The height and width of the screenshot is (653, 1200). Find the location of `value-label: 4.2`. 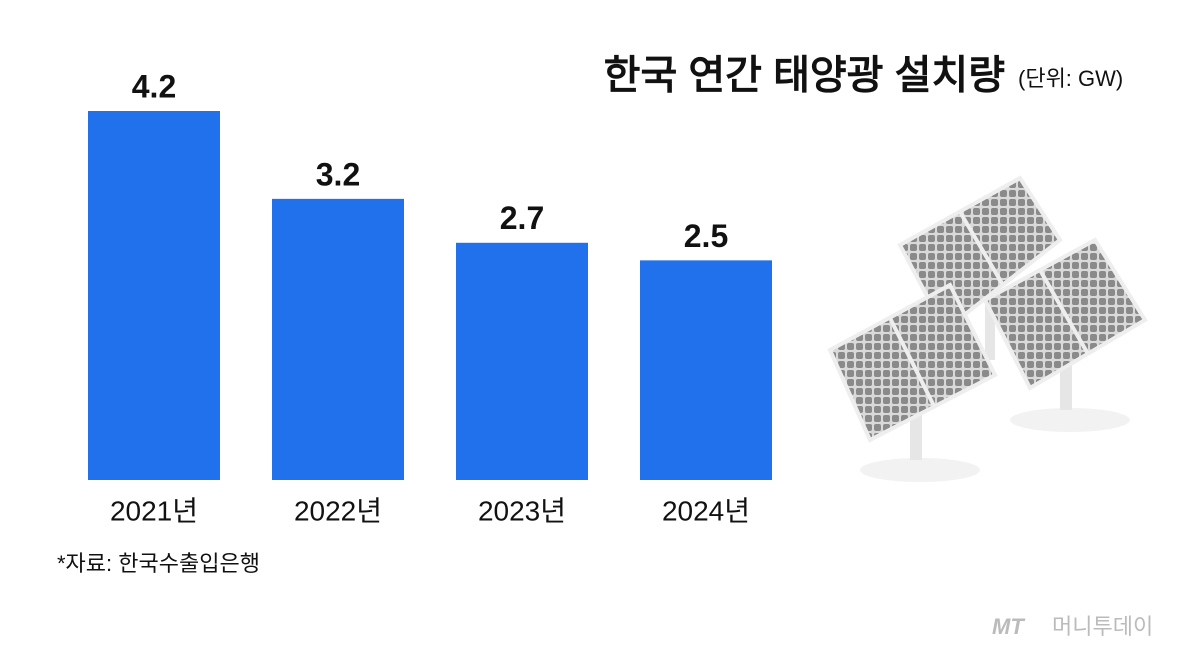

value-label: 4.2 is located at coordinates (154, 86).